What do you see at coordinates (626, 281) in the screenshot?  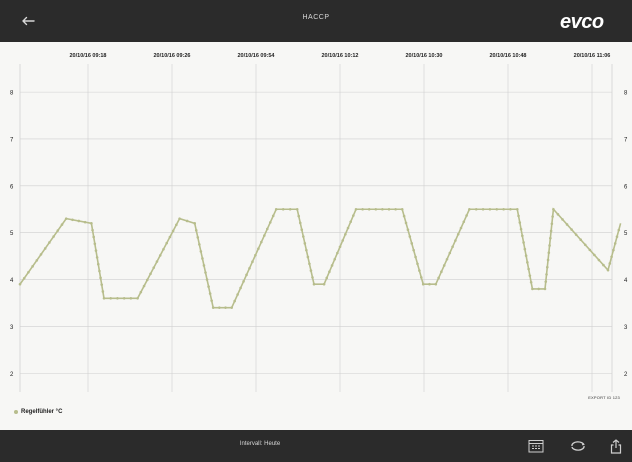 I see `y-tick-label-right: 4` at bounding box center [626, 281].